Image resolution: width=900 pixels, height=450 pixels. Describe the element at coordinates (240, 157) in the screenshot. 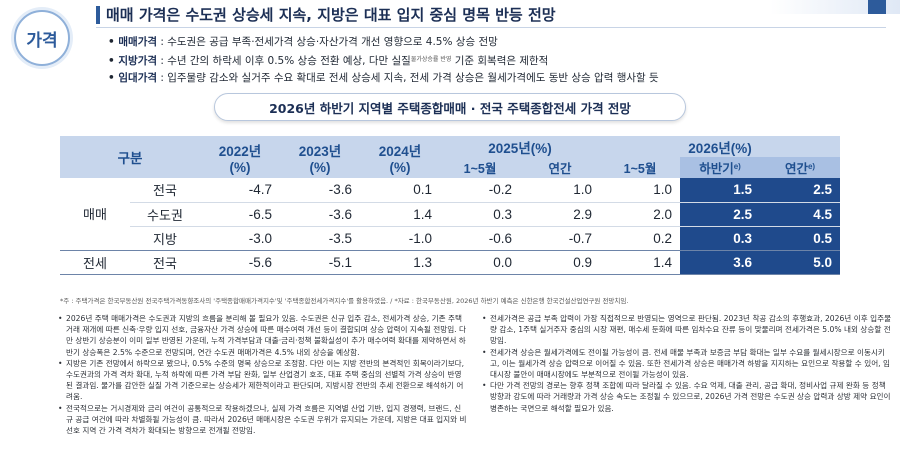

I see `header-2022: 2022년 (%)` at that location.